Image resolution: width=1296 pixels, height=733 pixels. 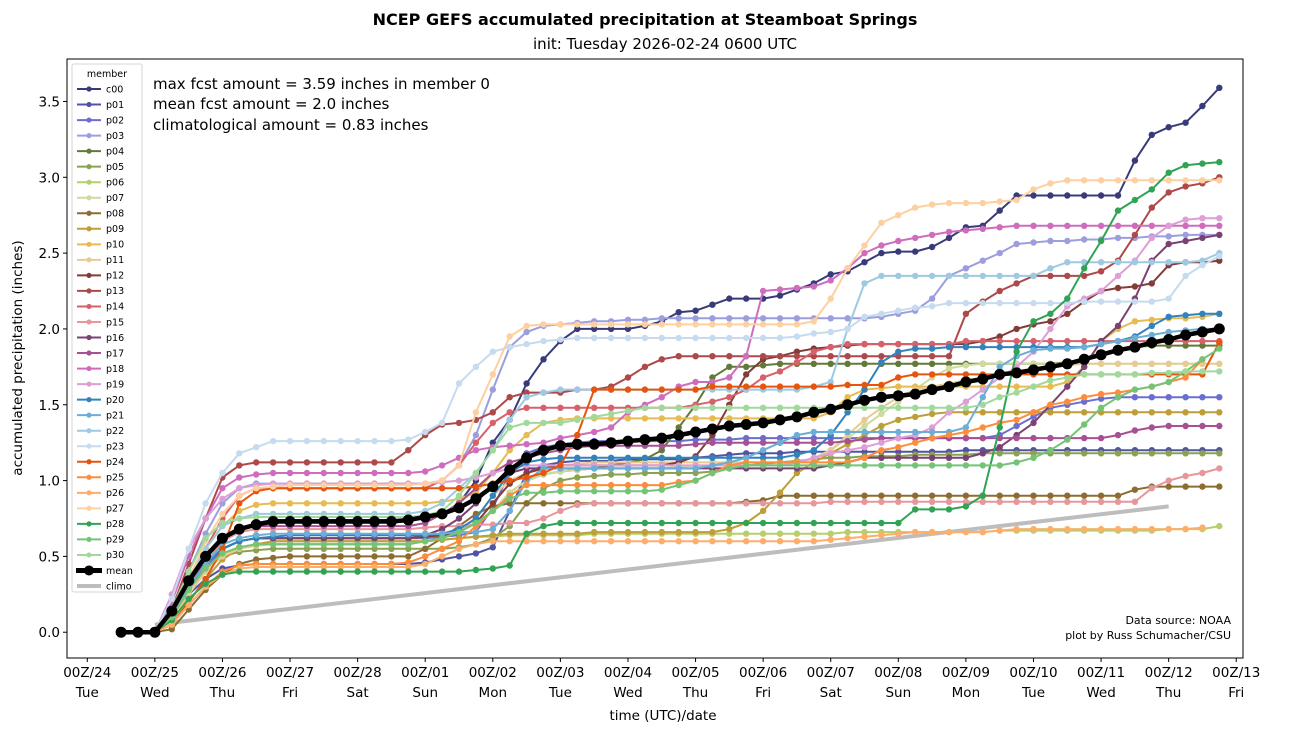 I want to click on member-p19-point, so click(x=1168, y=225).